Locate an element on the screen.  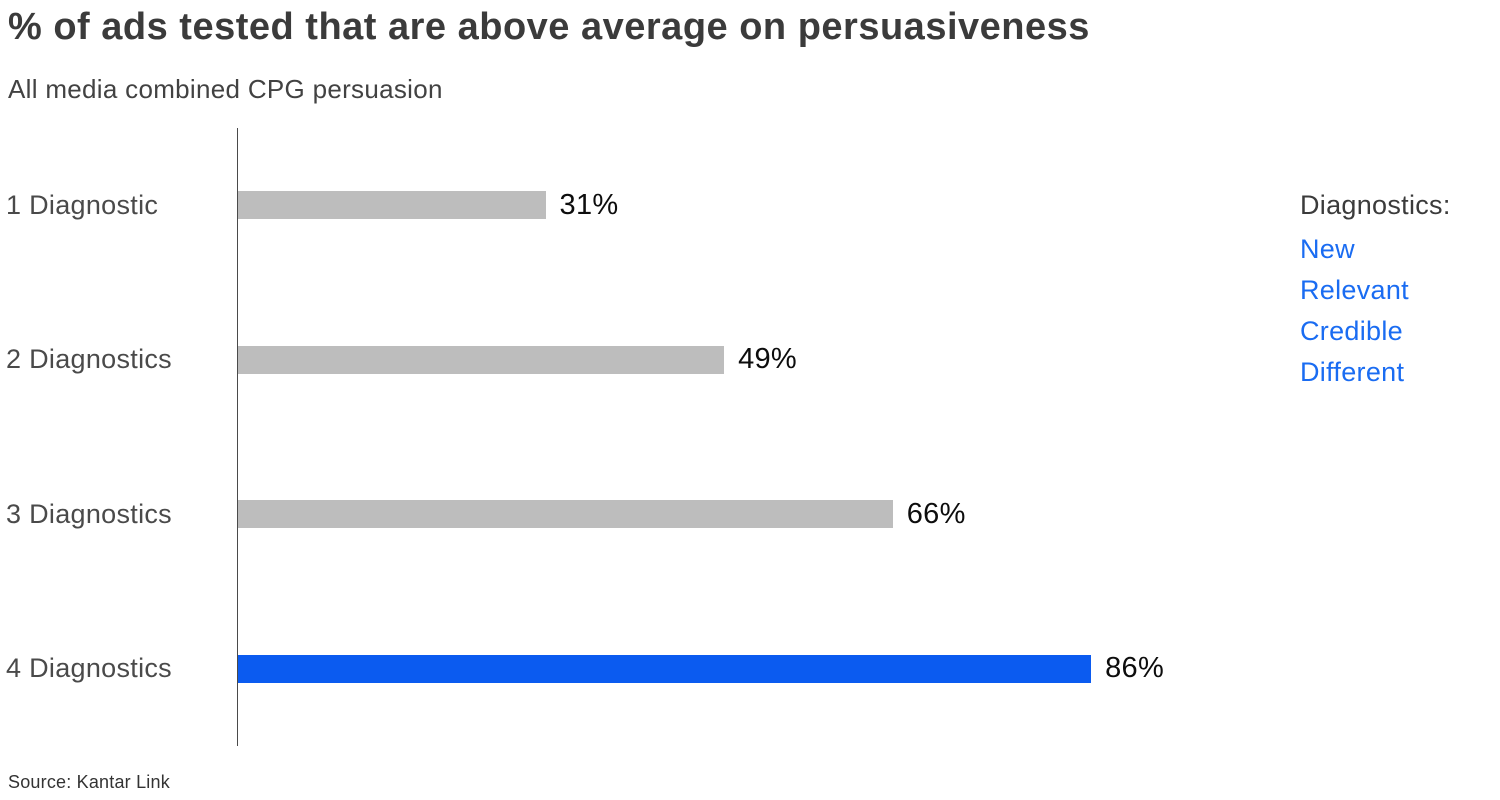
bar-value-label: 31% is located at coordinates (589, 204).